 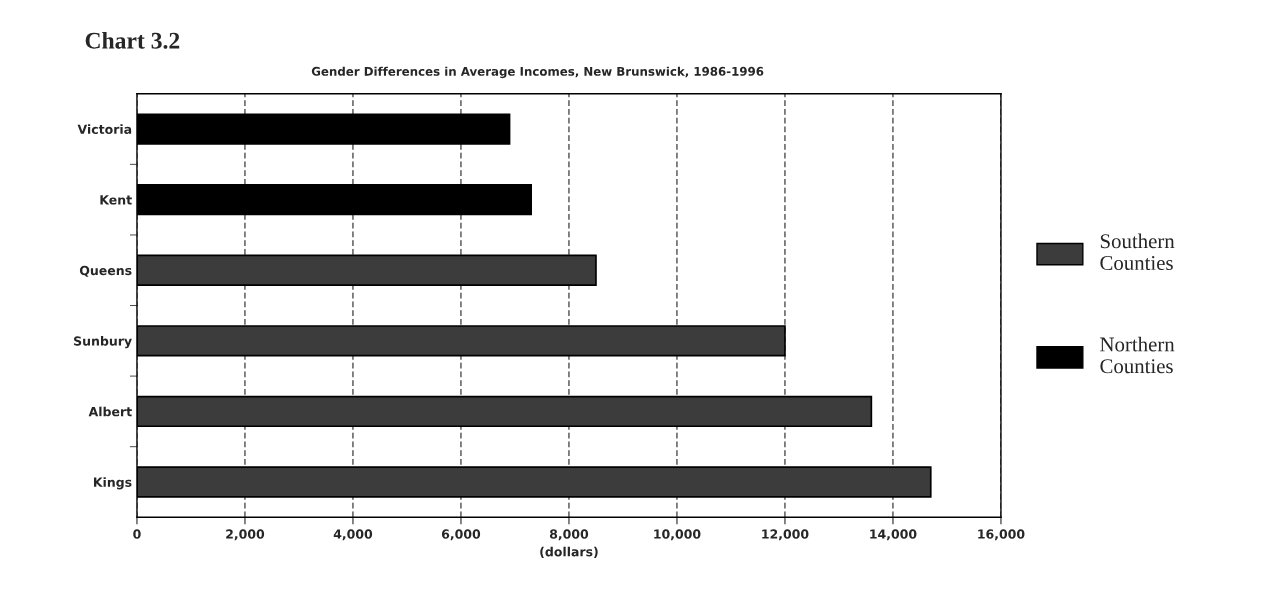 I want to click on x-tick-label: 10,000, so click(x=677, y=535).